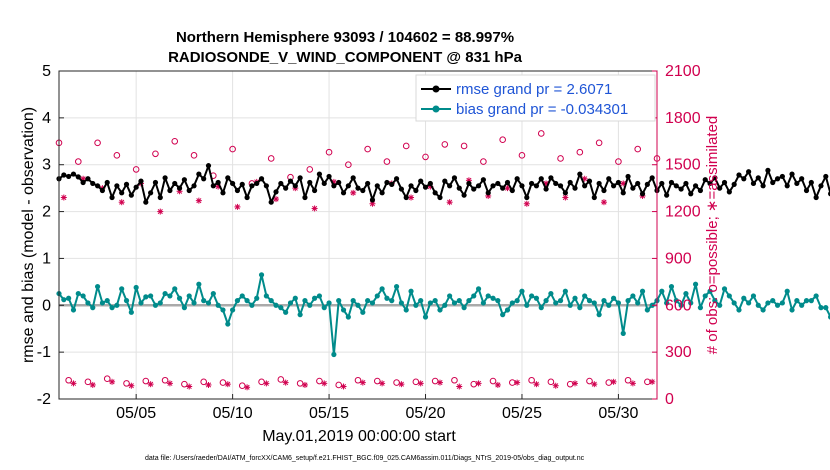 The height and width of the screenshot is (470, 830). I want to click on legend-bias-label: bias grand pr = -0.034301, so click(542, 109).